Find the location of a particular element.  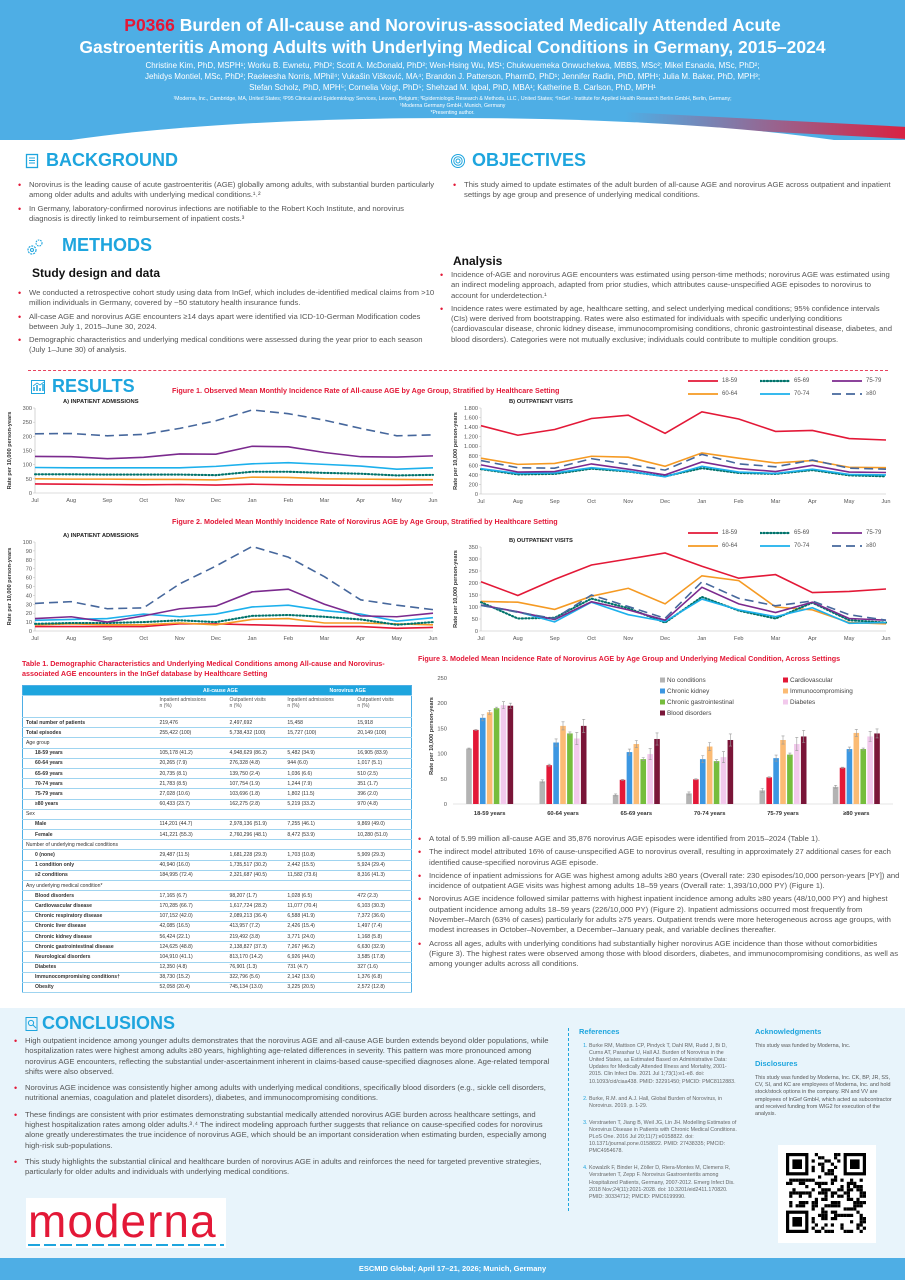

x-tick-label: Nov is located at coordinates (628, 502).